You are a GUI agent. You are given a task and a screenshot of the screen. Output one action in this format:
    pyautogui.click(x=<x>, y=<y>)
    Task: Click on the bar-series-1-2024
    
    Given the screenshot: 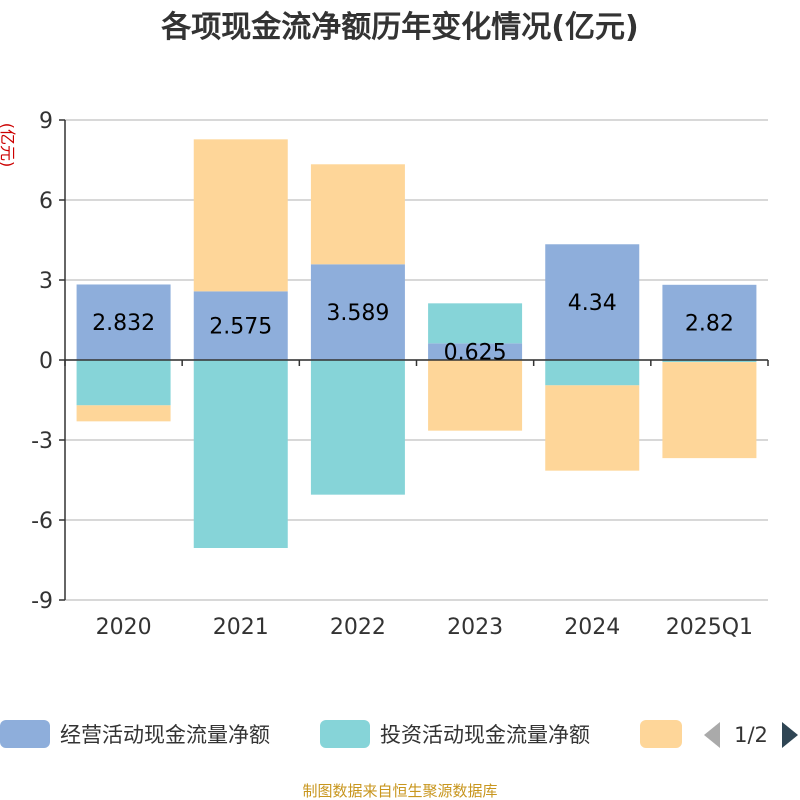 What is the action you would take?
    pyautogui.click(x=592, y=373)
    